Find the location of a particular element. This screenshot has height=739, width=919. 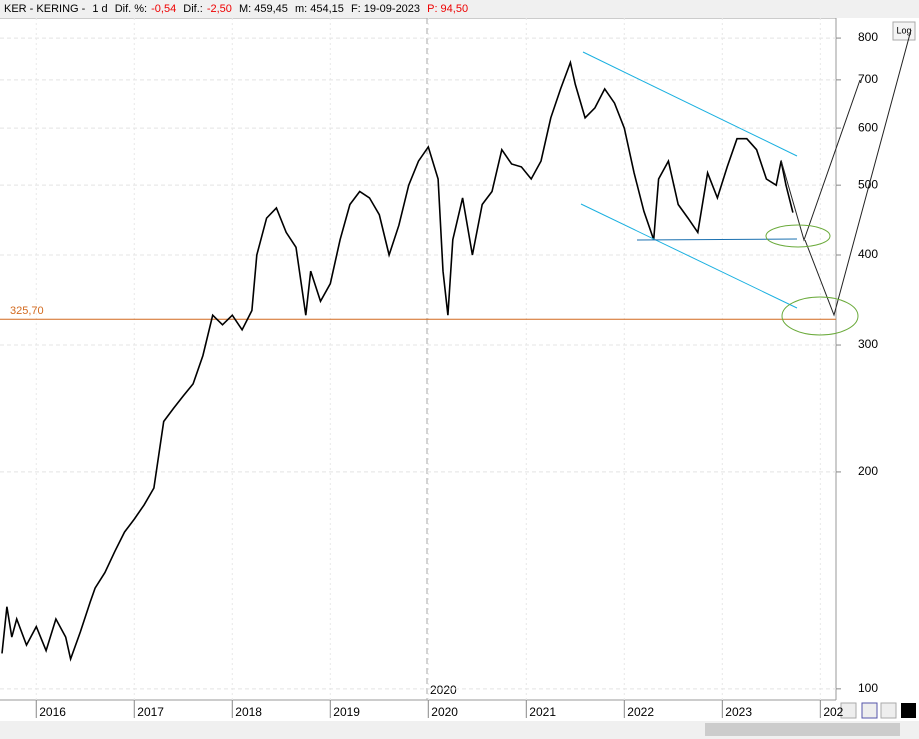

label: Dif. %: is located at coordinates (131, 9).